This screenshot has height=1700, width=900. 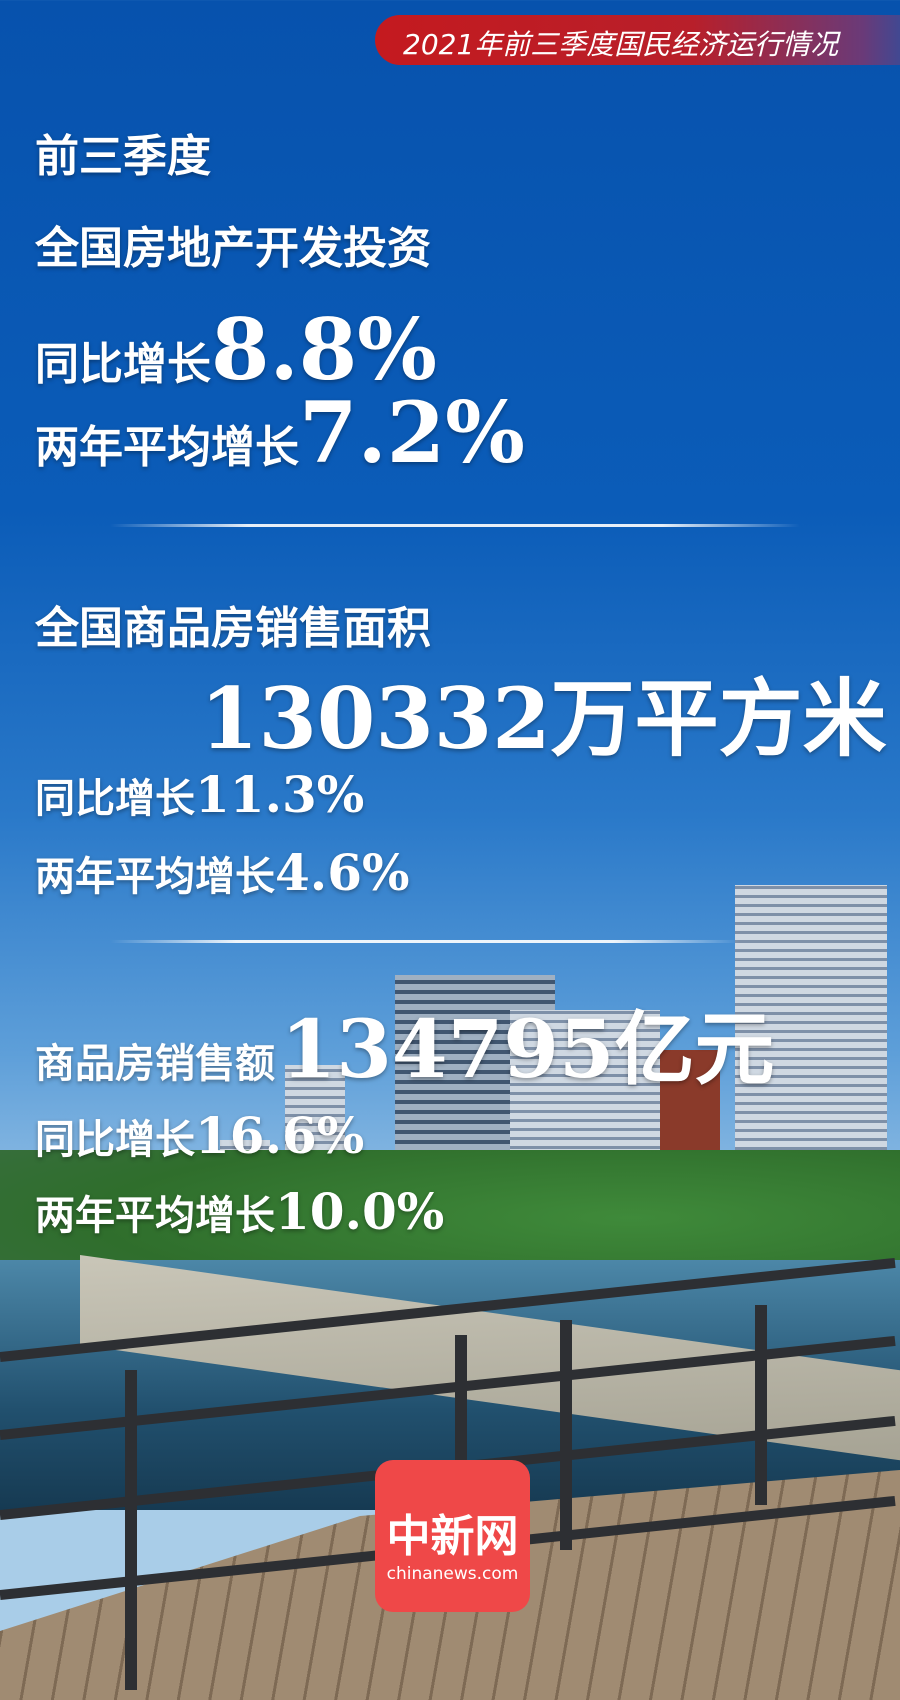 I want to click on section1-line2: 全国房地产开发投资, so click(x=233, y=248).